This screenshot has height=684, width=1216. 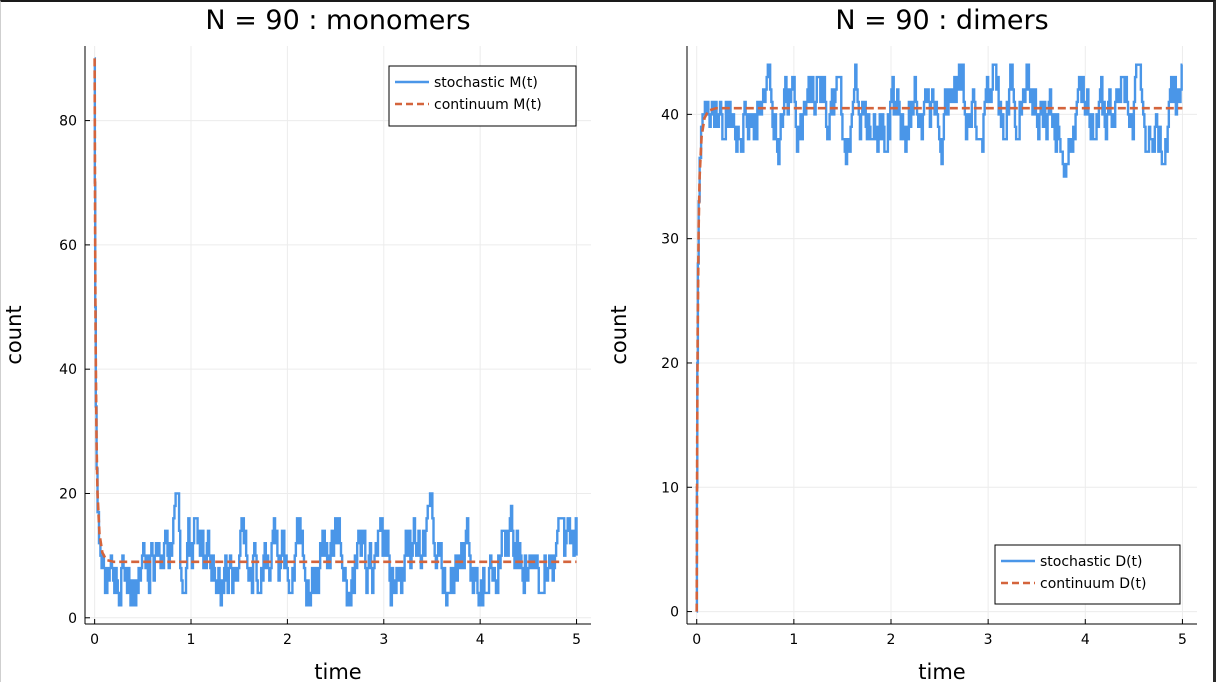 I want to click on chart-title: N = 90 : monomers, so click(x=337, y=20).